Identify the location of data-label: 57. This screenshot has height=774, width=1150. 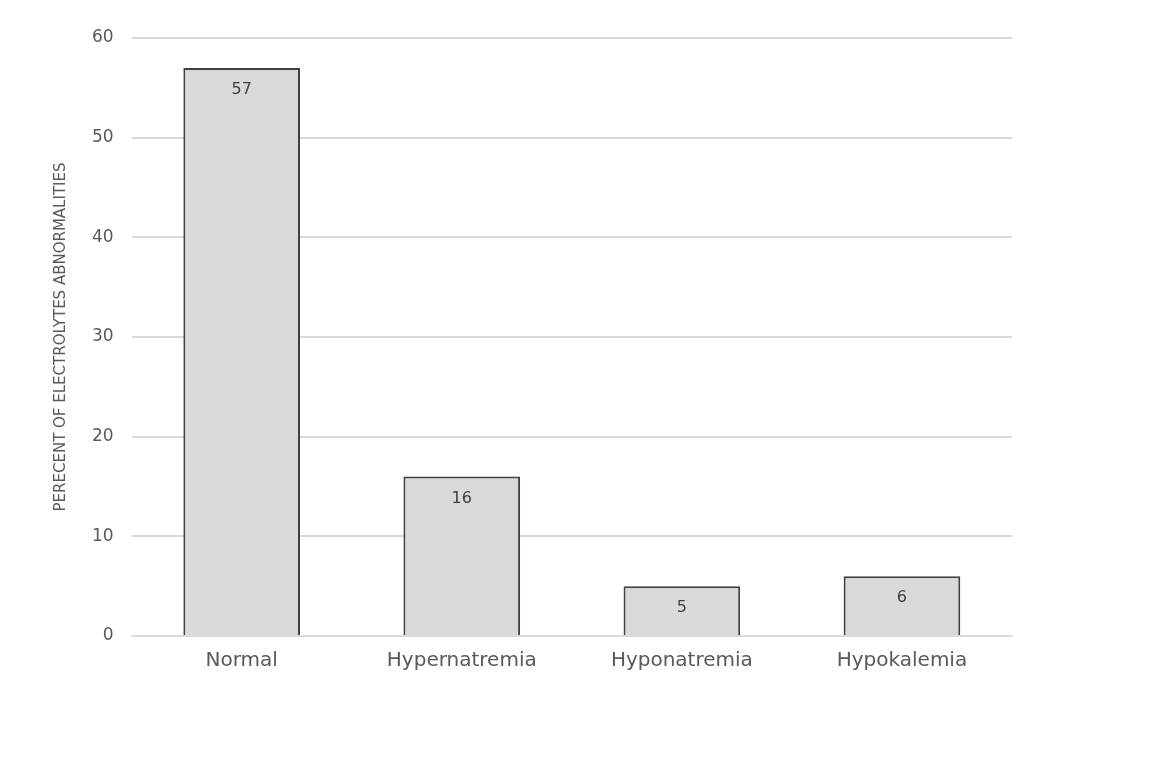
(241, 89).